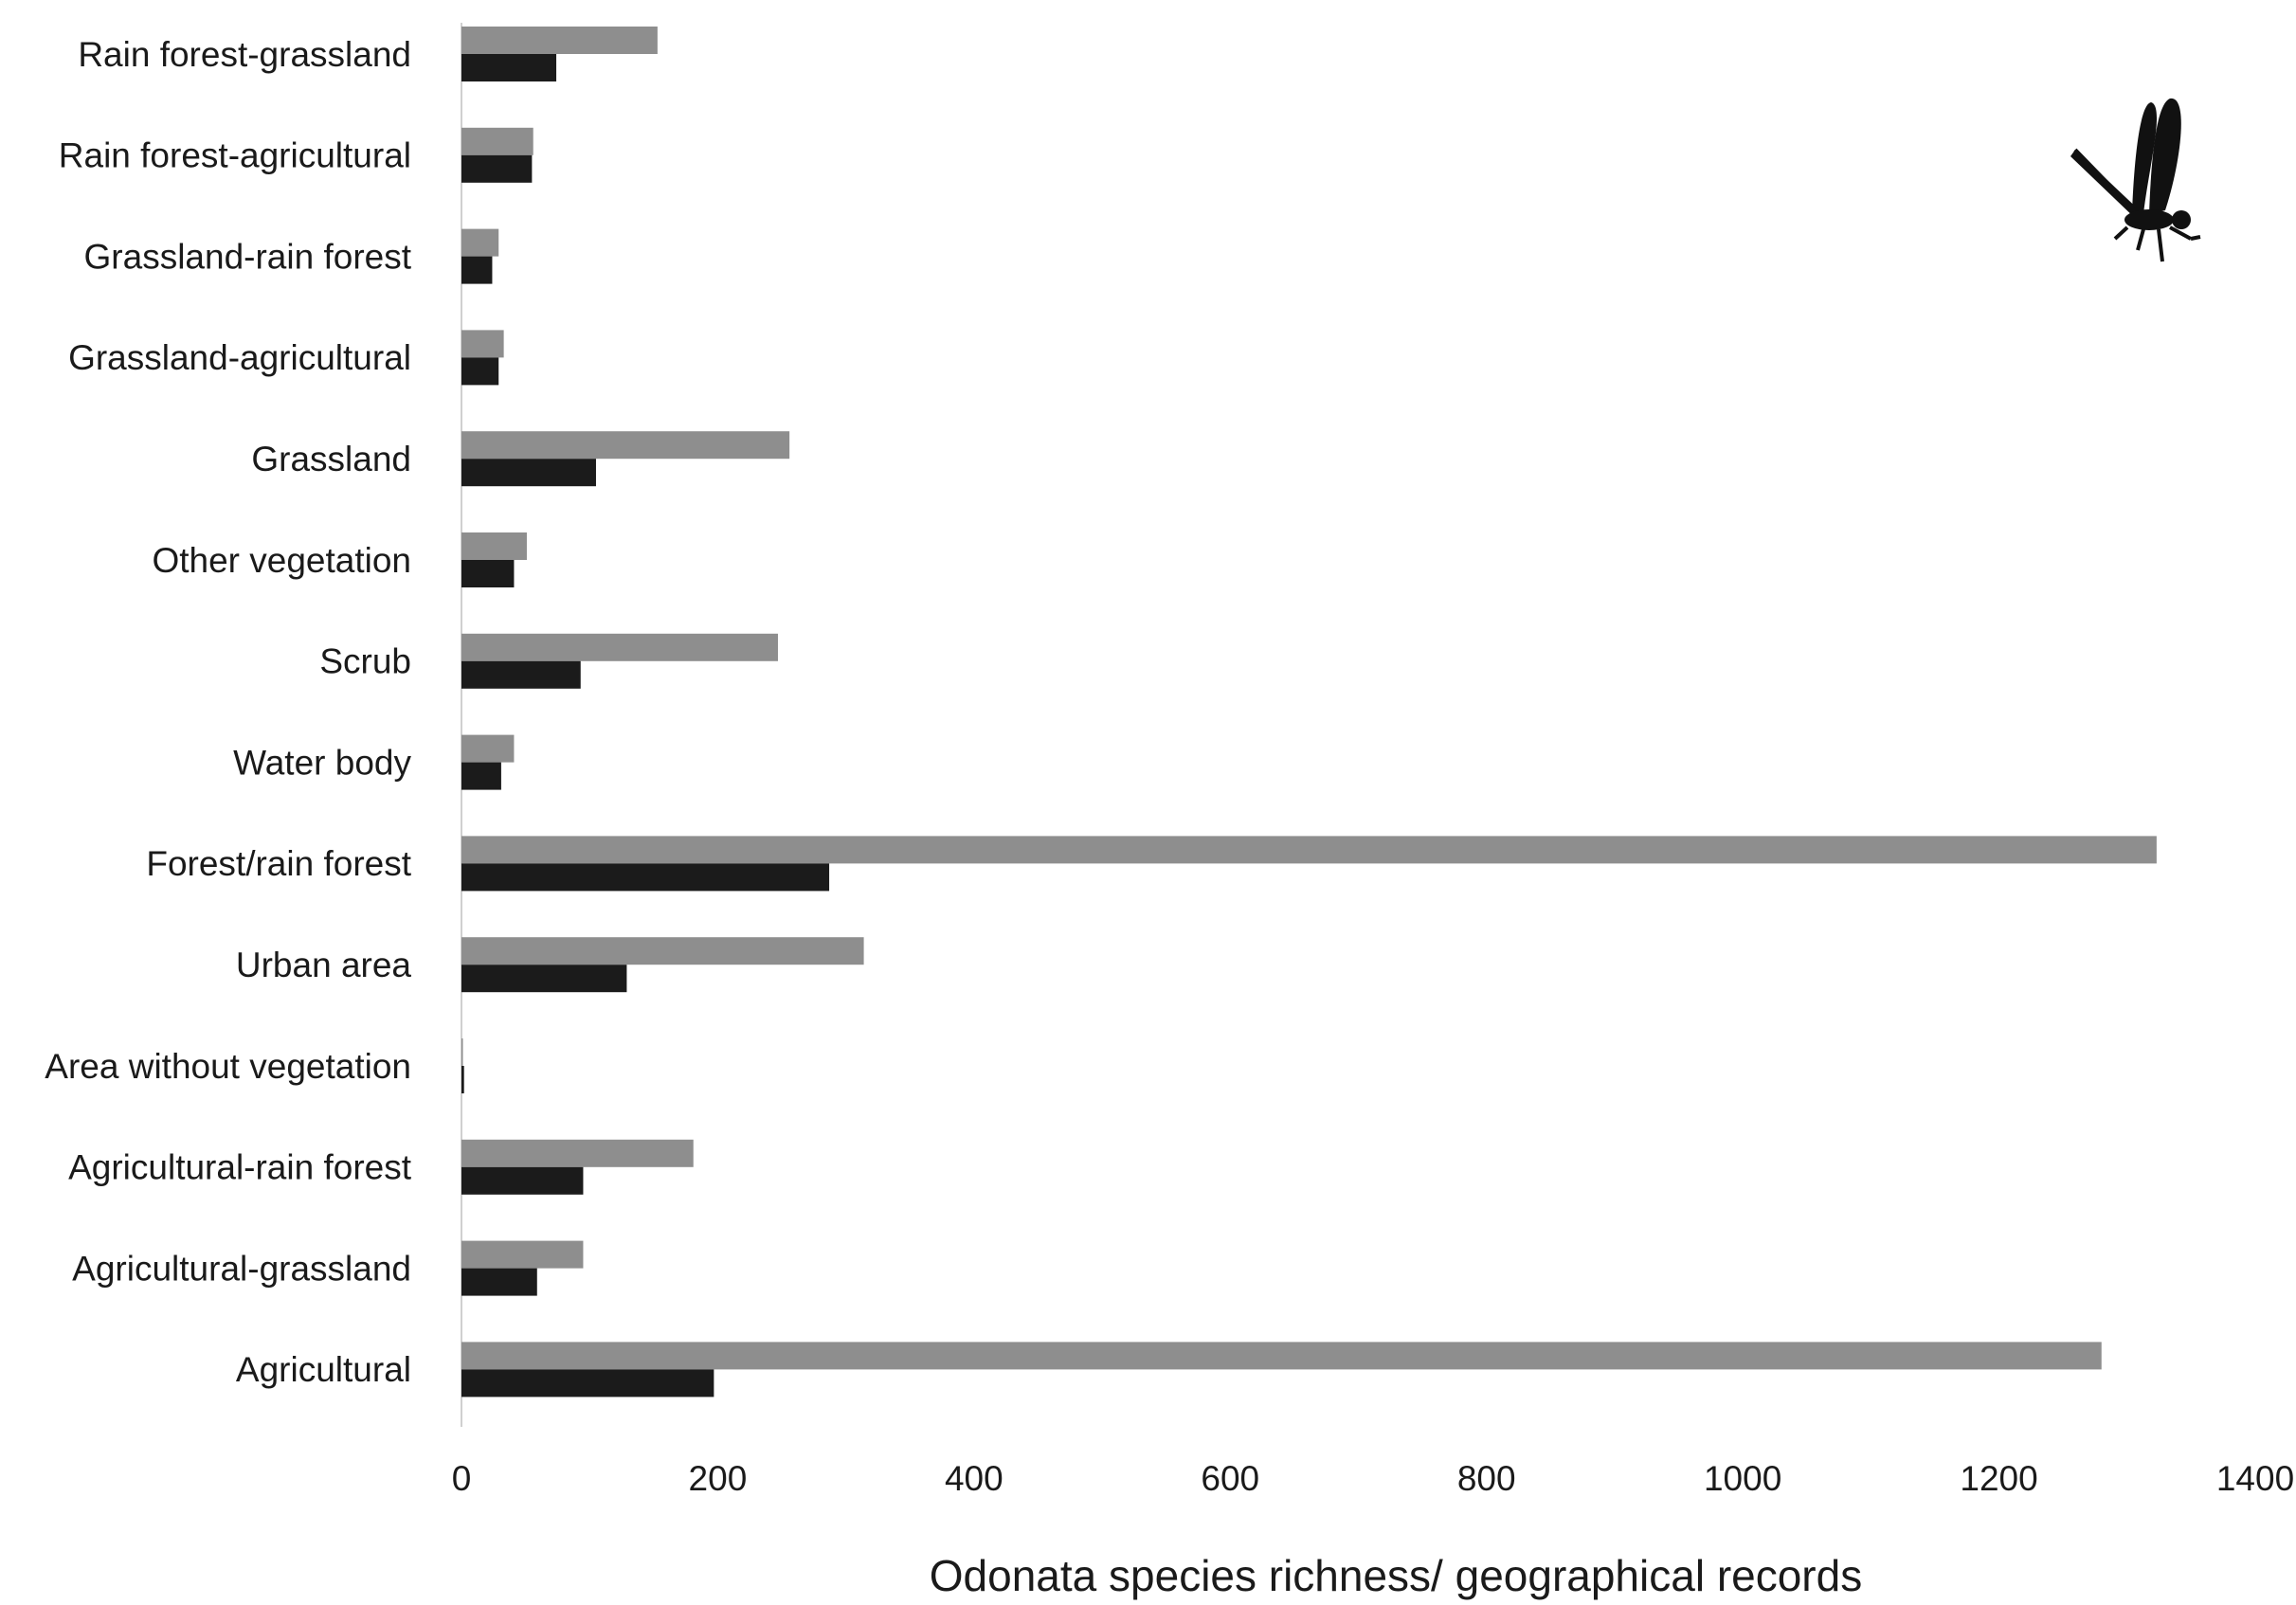 The image size is (2296, 1605). What do you see at coordinates (322, 763) in the screenshot?
I see `y-tick-label: Water body` at bounding box center [322, 763].